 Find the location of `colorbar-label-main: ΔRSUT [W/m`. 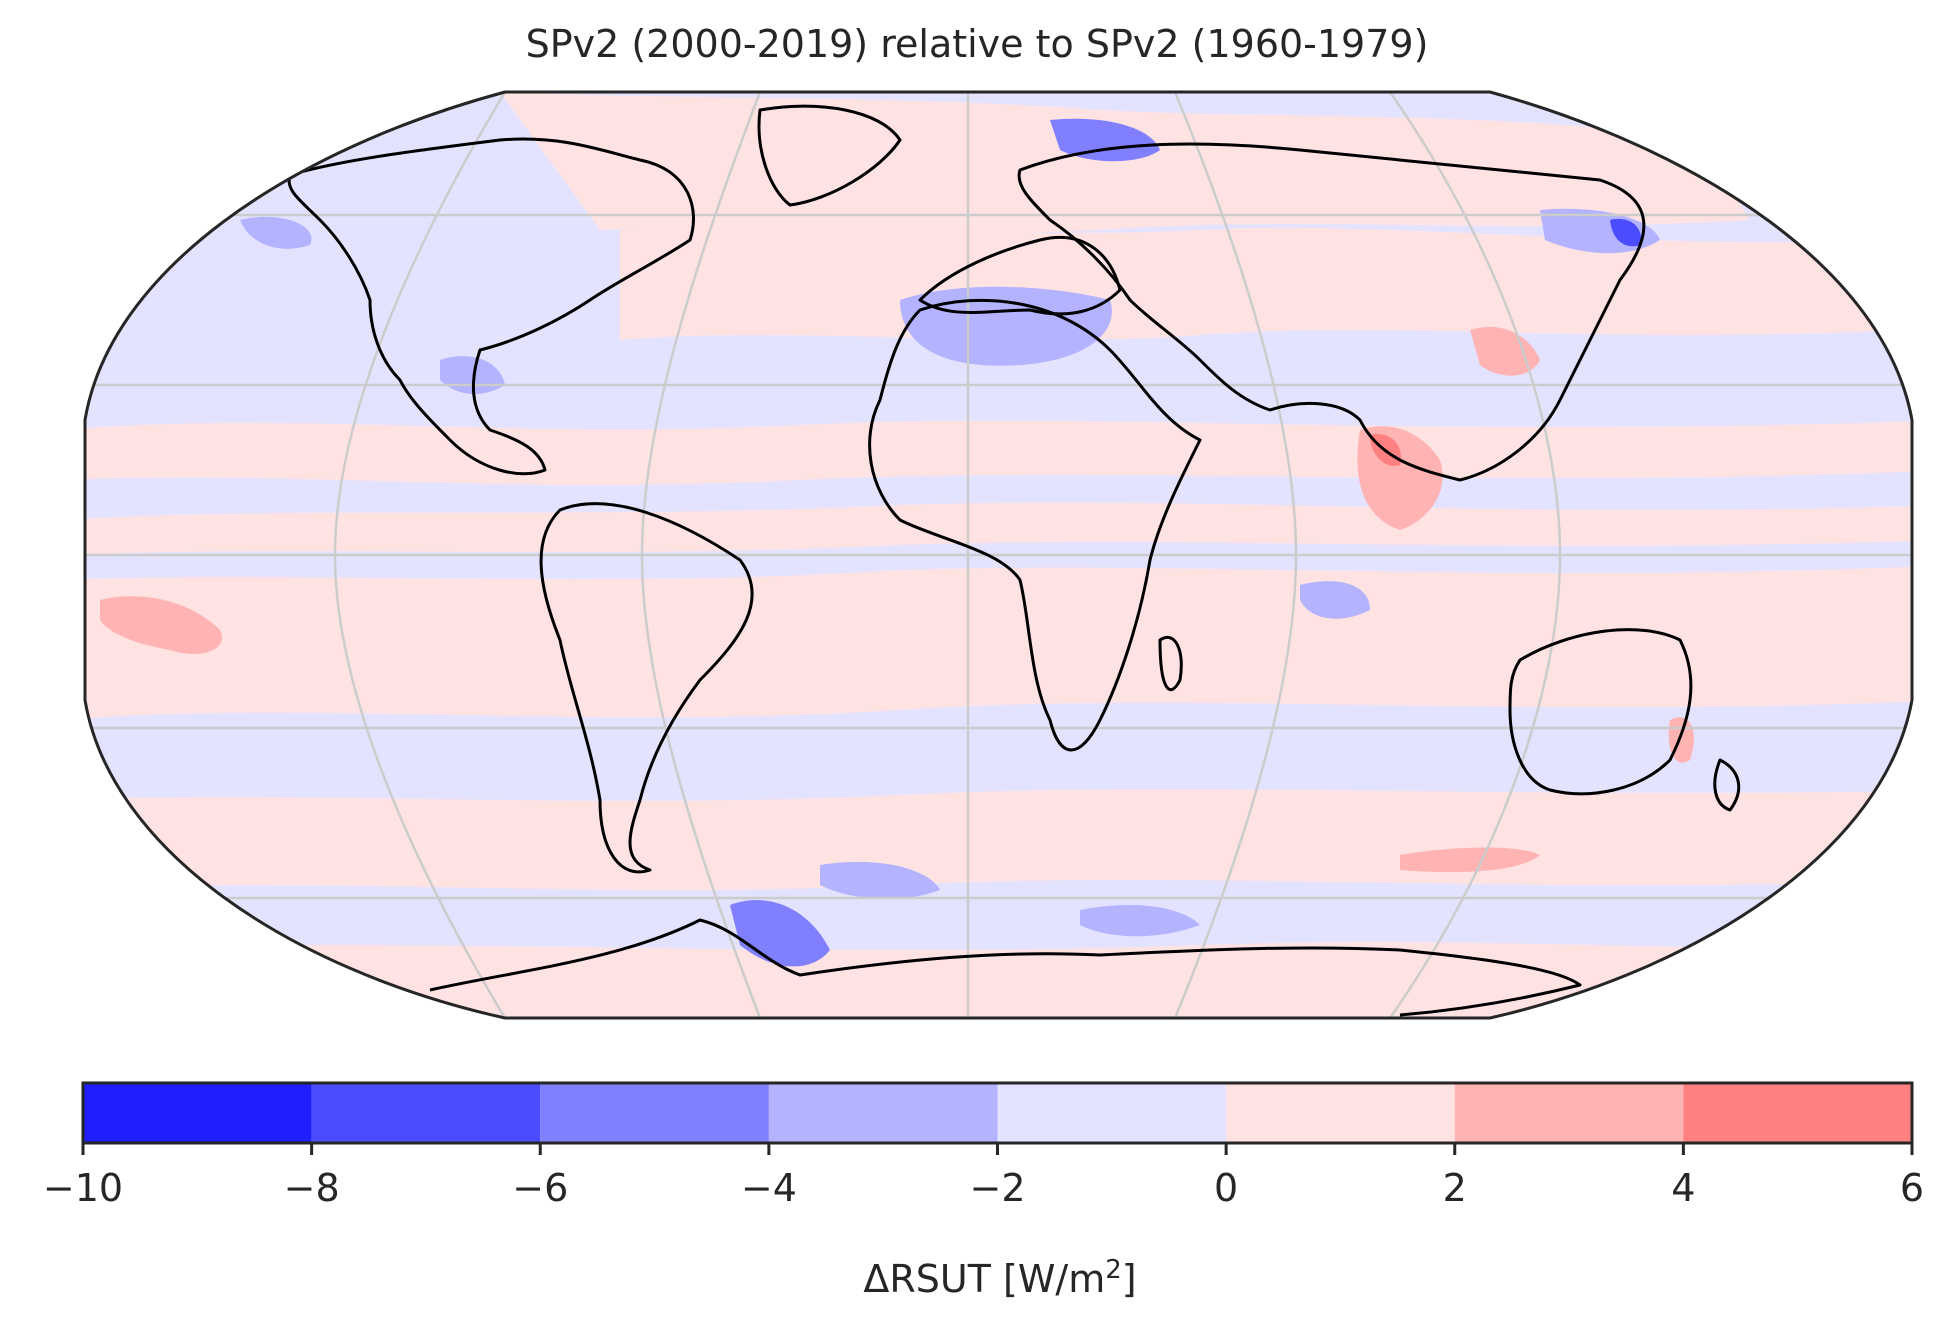

colorbar-label-main: ΔRSUT [W/m is located at coordinates (984, 1279).